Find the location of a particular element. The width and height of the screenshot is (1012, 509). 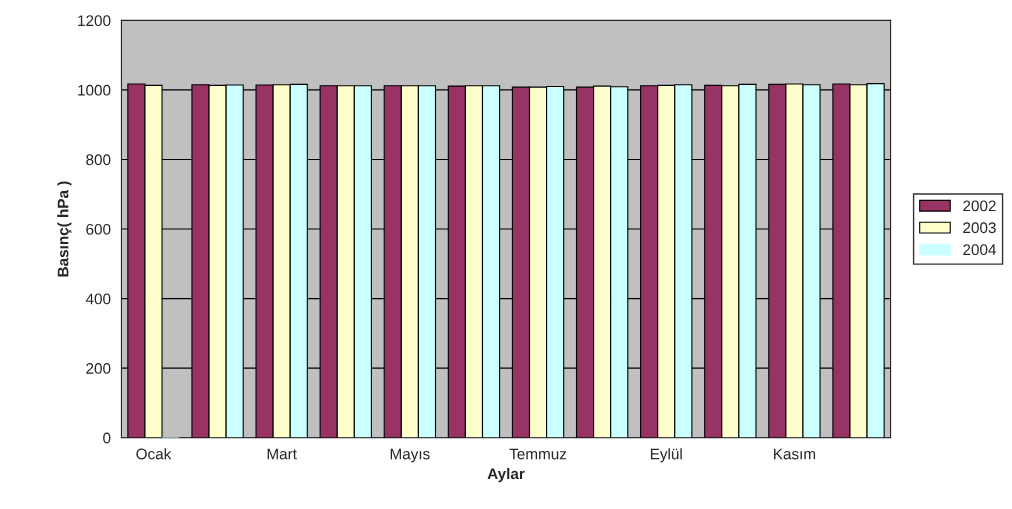

y-axis-title: Basınç( hPa ) is located at coordinates (64, 229).